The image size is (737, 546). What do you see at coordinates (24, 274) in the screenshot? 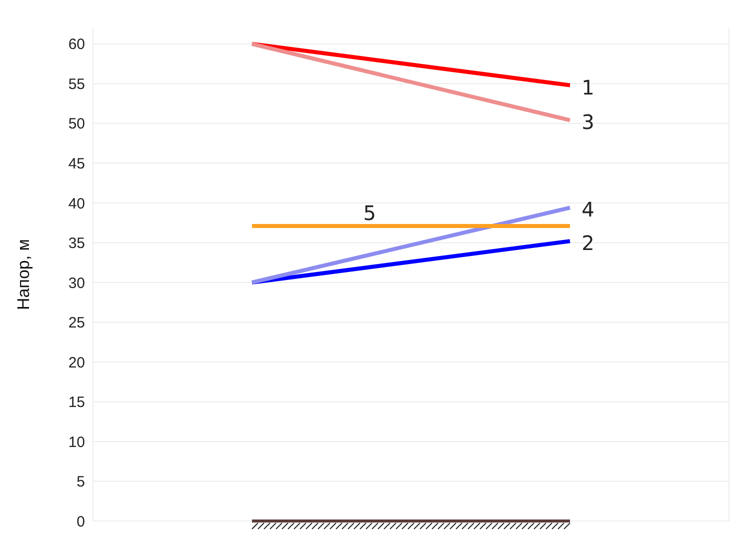
I see `y-axis-title: Напор, м` at bounding box center [24, 274].